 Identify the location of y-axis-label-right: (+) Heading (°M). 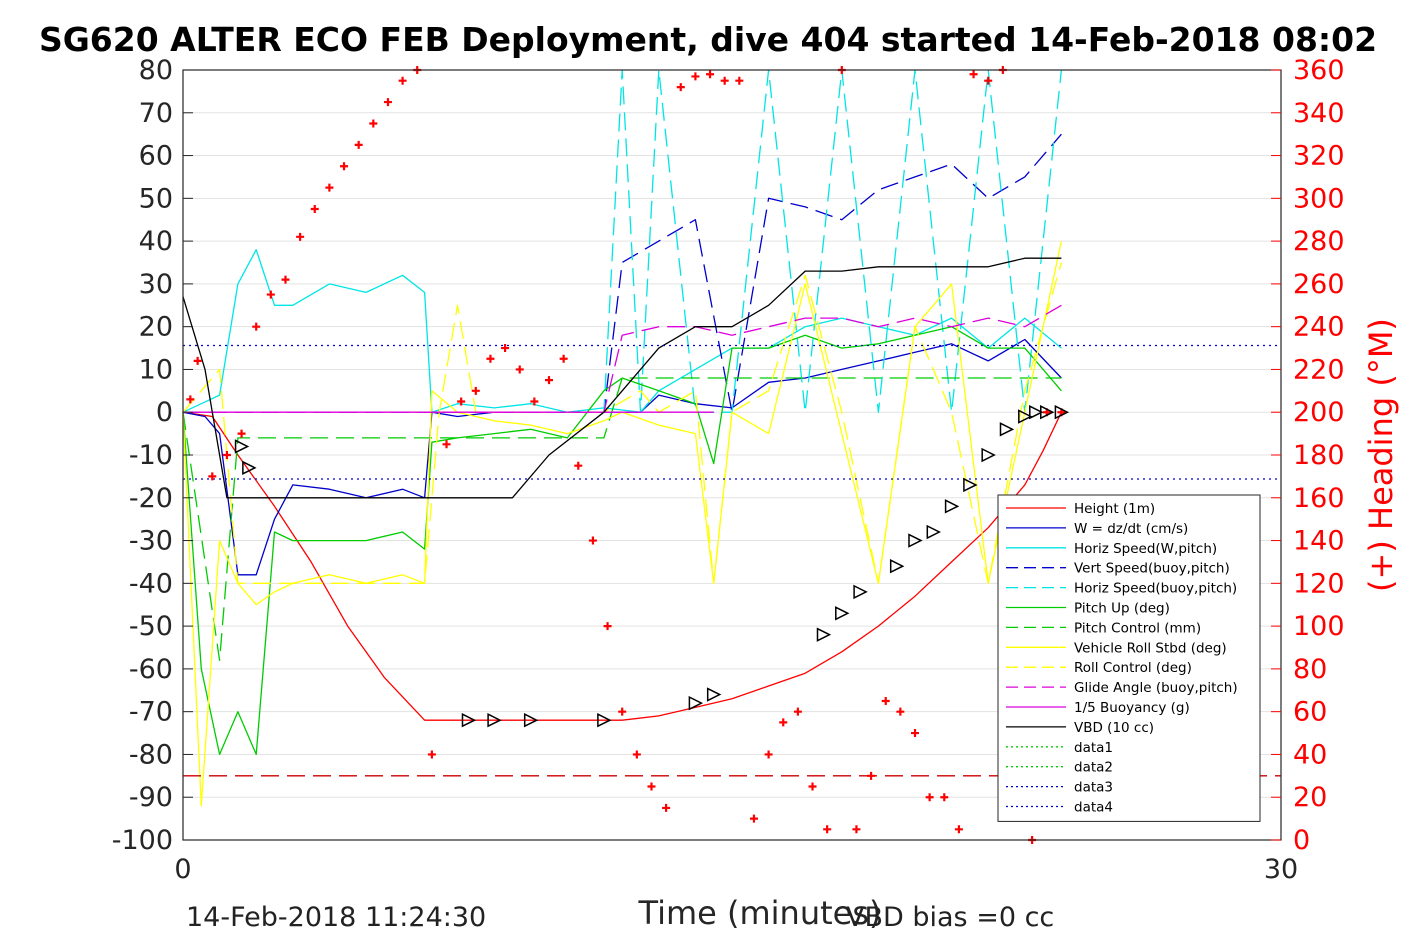
(1381, 455).